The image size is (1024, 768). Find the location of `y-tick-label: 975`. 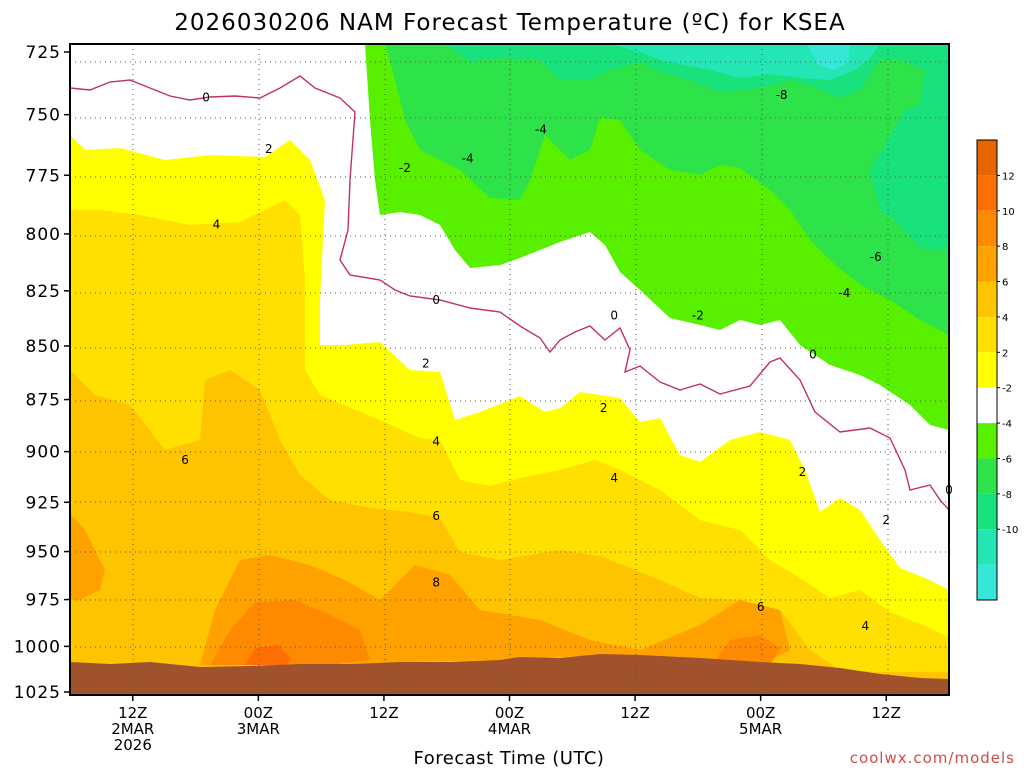

y-tick-label: 975 is located at coordinates (43, 601).